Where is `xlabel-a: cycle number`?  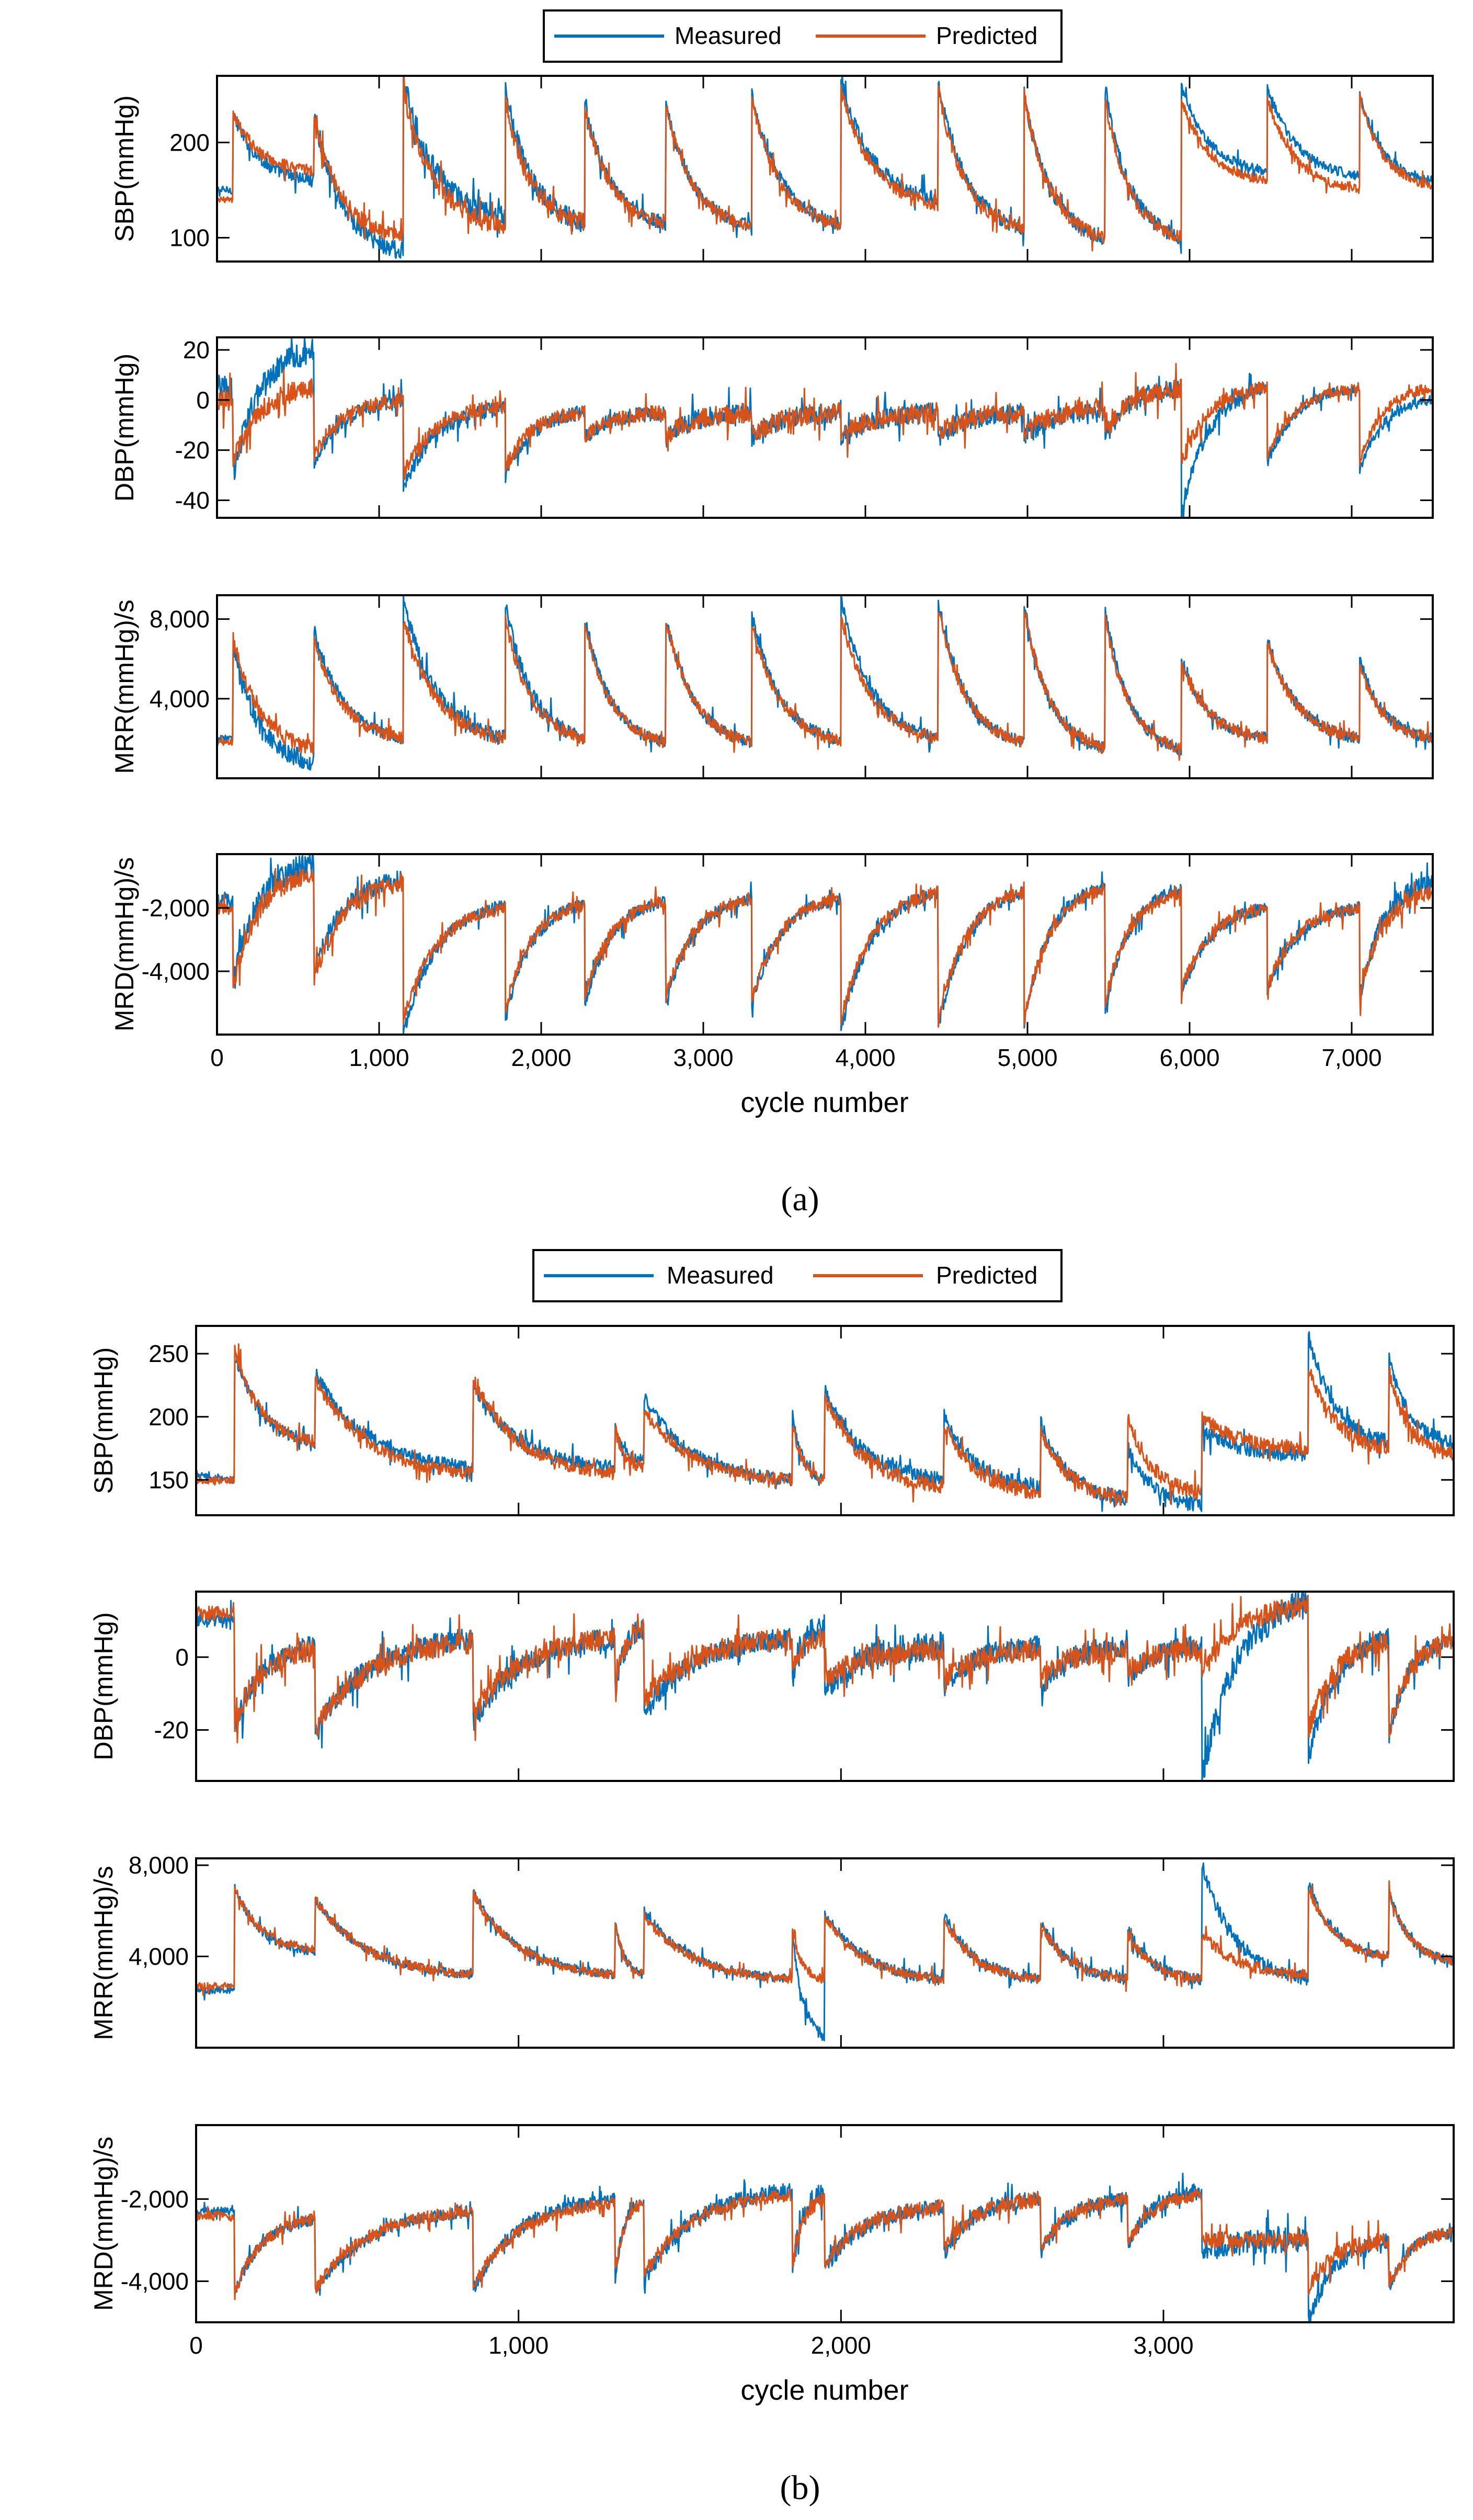
xlabel-a: cycle number is located at coordinates (824, 1102).